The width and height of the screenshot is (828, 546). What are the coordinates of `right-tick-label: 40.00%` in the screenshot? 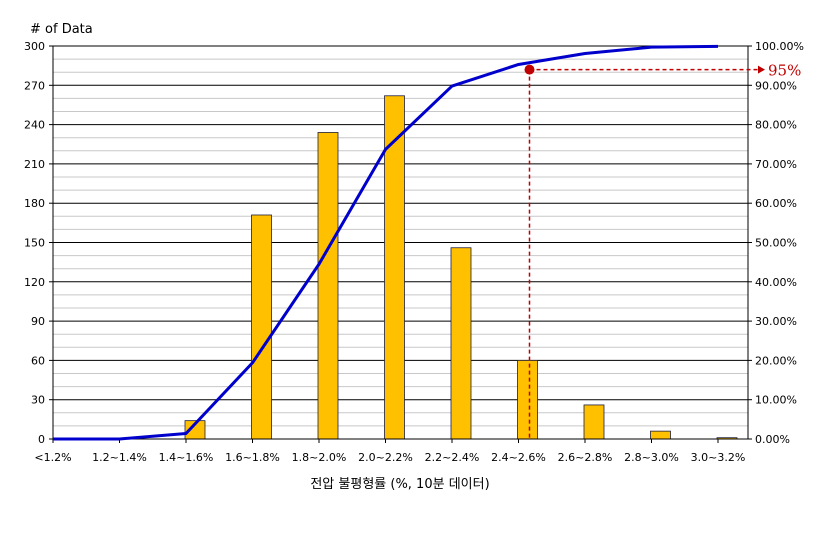 It's located at (776, 282).